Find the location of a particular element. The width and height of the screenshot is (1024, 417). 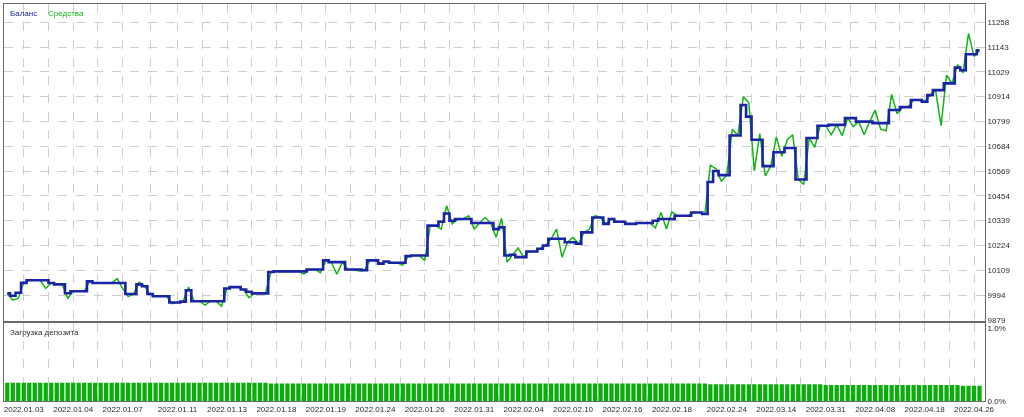

x-tick-label: 2022.02.10 is located at coordinates (573, 409).